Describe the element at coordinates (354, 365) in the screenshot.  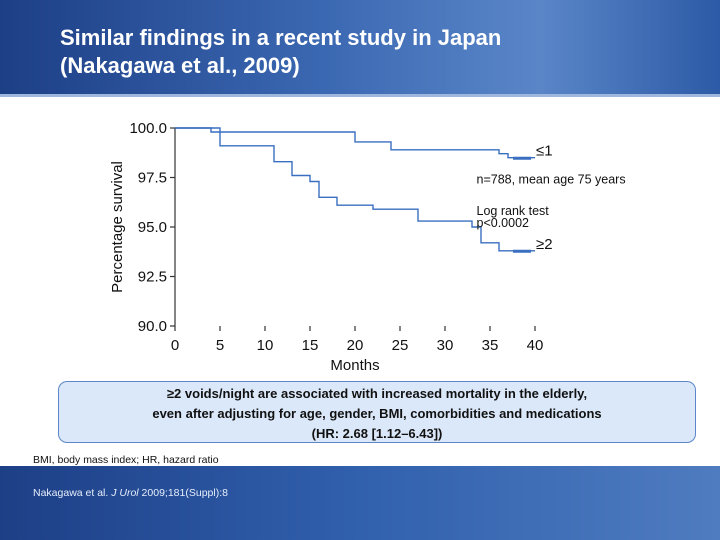
I see `x-axis-title: Months` at that location.